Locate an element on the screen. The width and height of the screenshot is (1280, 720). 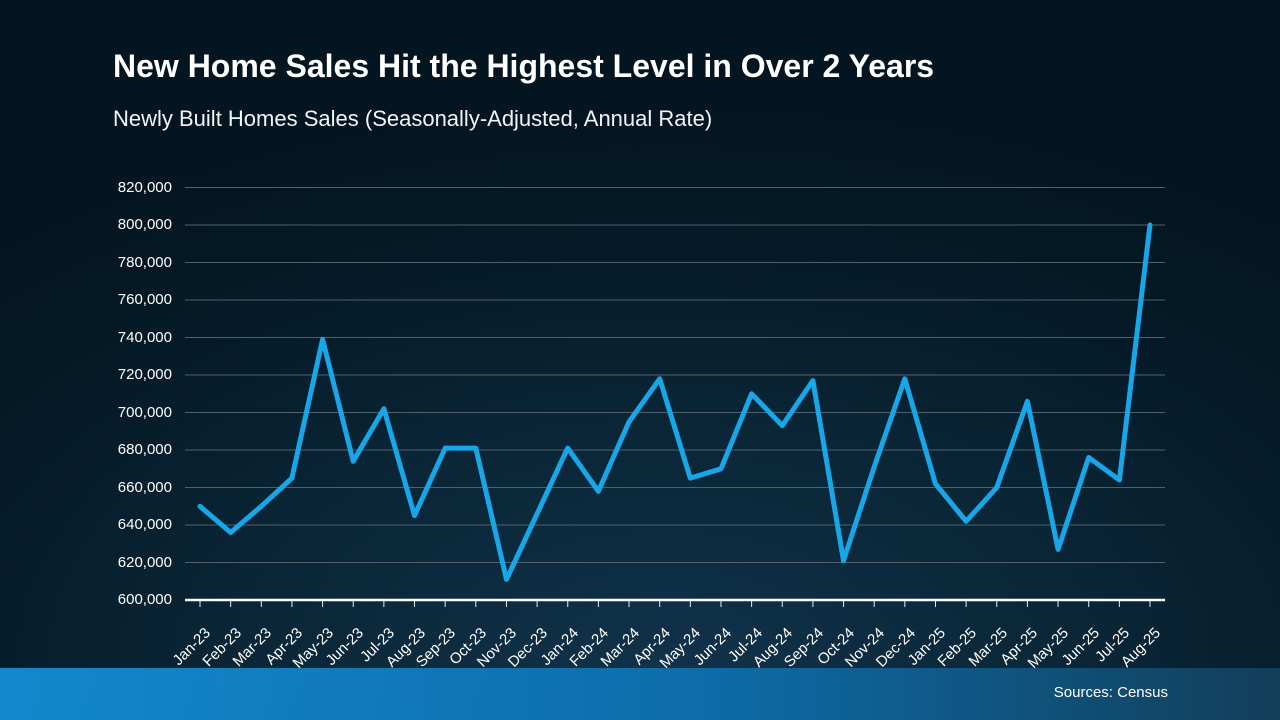
y-axis-label: 680,000 is located at coordinates (144, 449).